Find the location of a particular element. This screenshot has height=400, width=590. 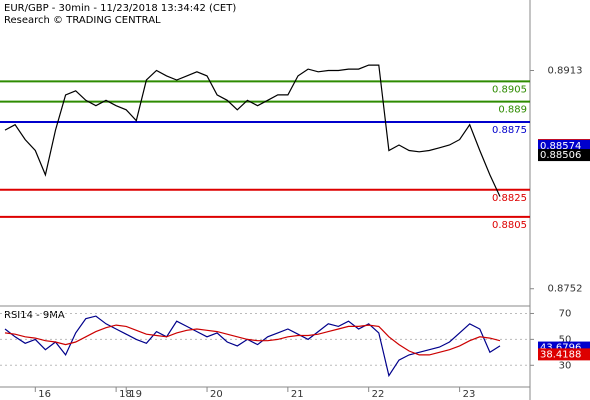

level-label: 0.8825 is located at coordinates (509, 198).